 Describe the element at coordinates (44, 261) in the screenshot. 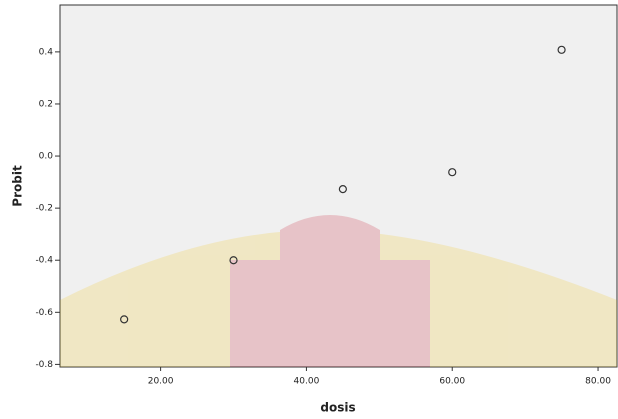

I see `y-tick-label: -0.4` at that location.